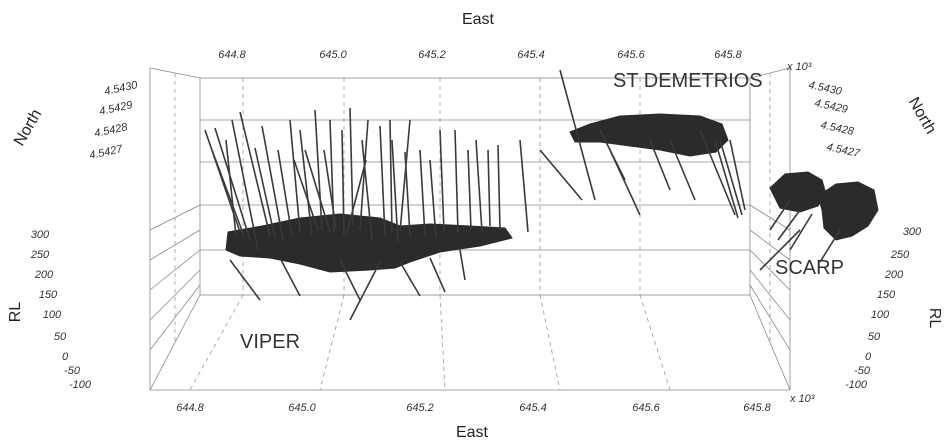 The width and height of the screenshot is (950, 443). I want to click on bottom-east-tick-label: 645.8, so click(757, 408).